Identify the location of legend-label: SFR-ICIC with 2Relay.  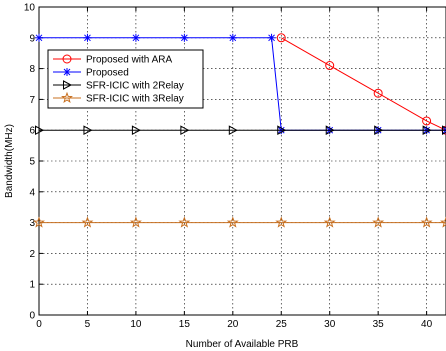
(135, 86).